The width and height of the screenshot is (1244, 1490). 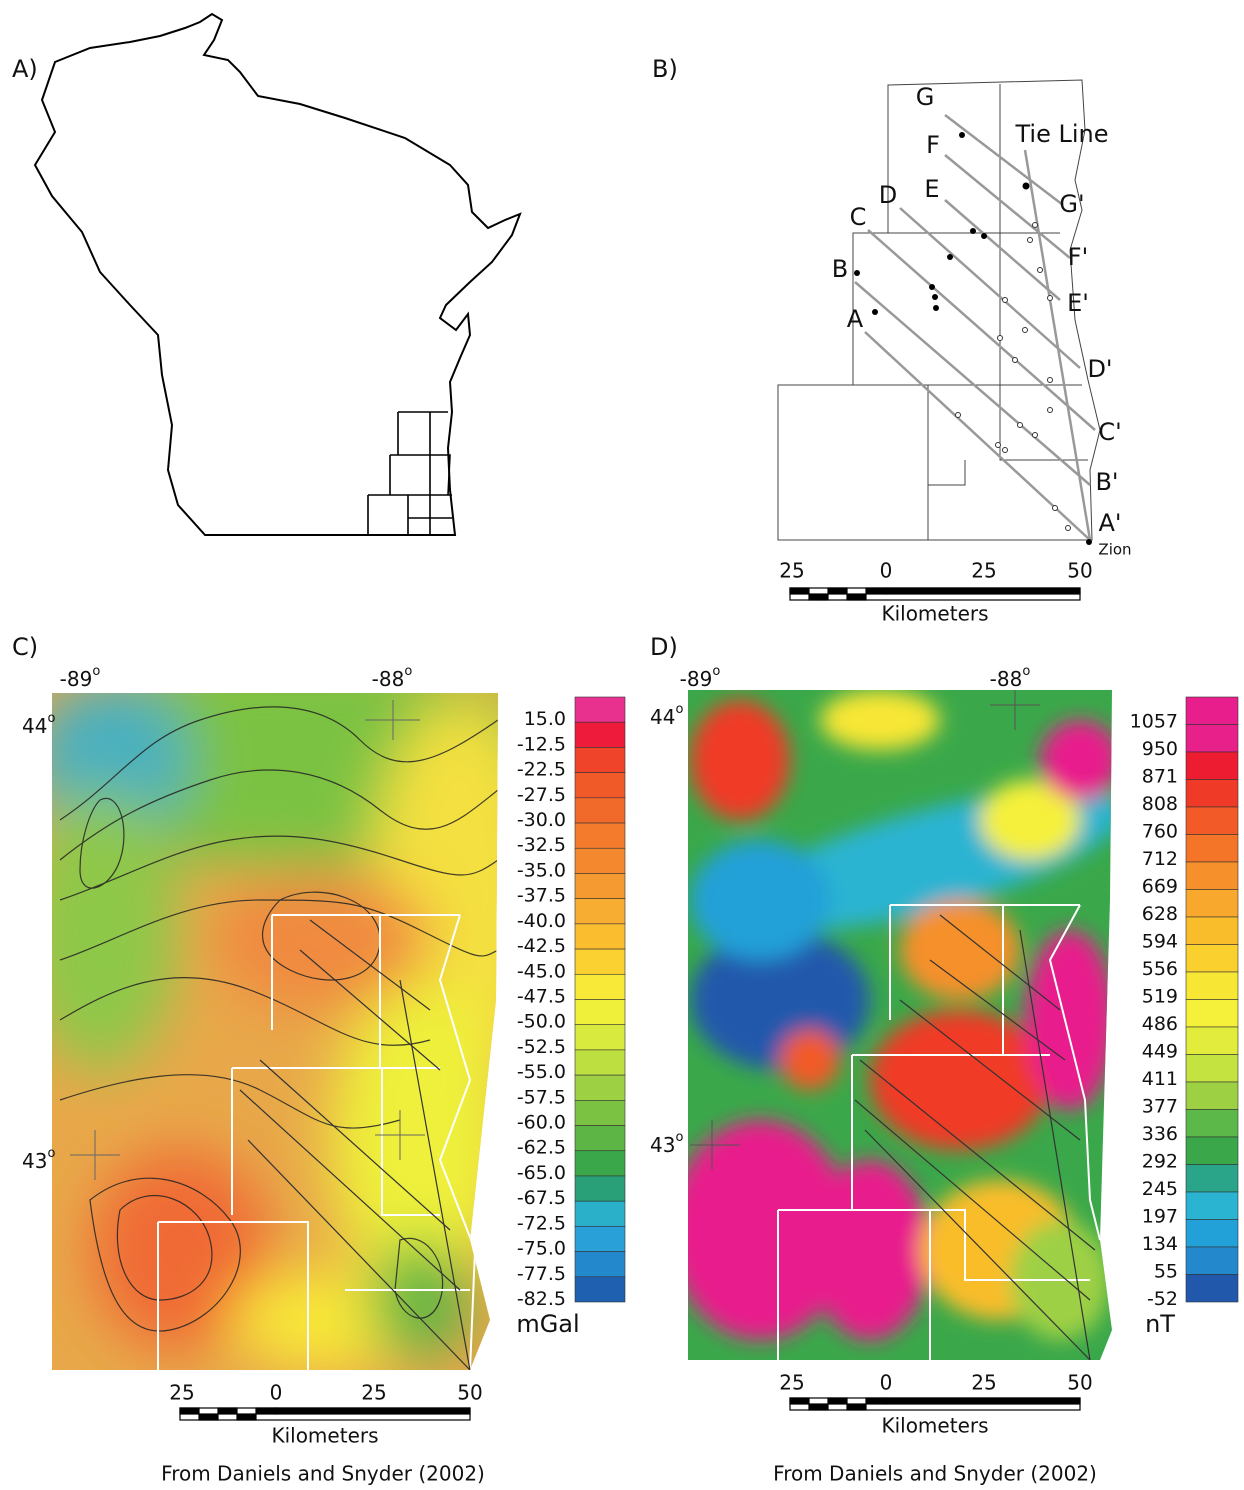 What do you see at coordinates (1166, 1271) in the screenshot?
I see `colorbar-label: 55` at bounding box center [1166, 1271].